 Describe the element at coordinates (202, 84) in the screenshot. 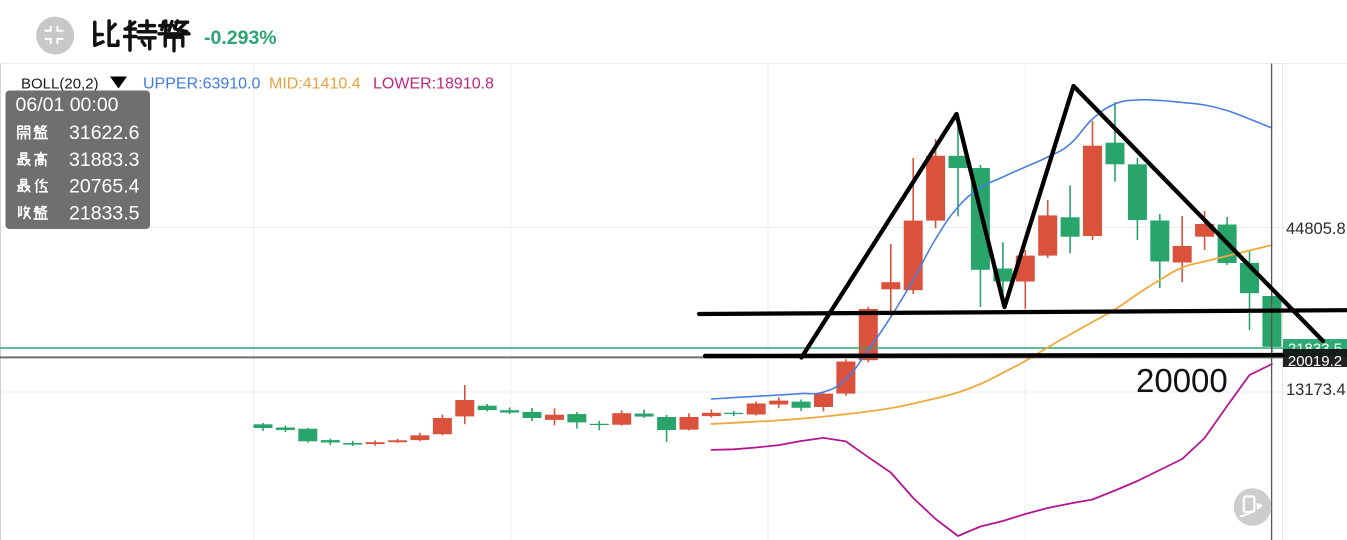

I see `svg-text: UPPER:63910.0` at that location.